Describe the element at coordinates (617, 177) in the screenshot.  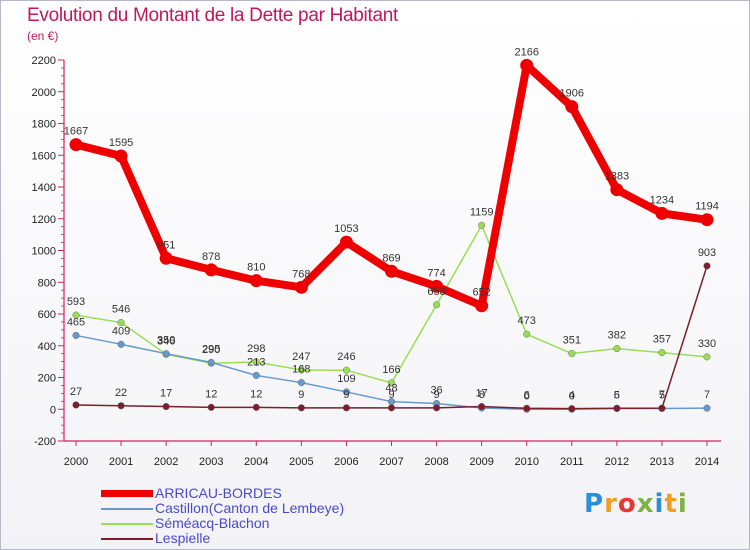
I see `data-label: 1383` at that location.